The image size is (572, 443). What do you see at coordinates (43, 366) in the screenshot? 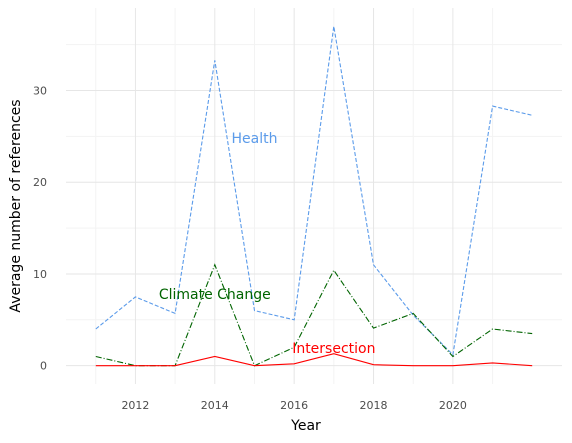
I see `y-tick-label: 0` at bounding box center [43, 366].